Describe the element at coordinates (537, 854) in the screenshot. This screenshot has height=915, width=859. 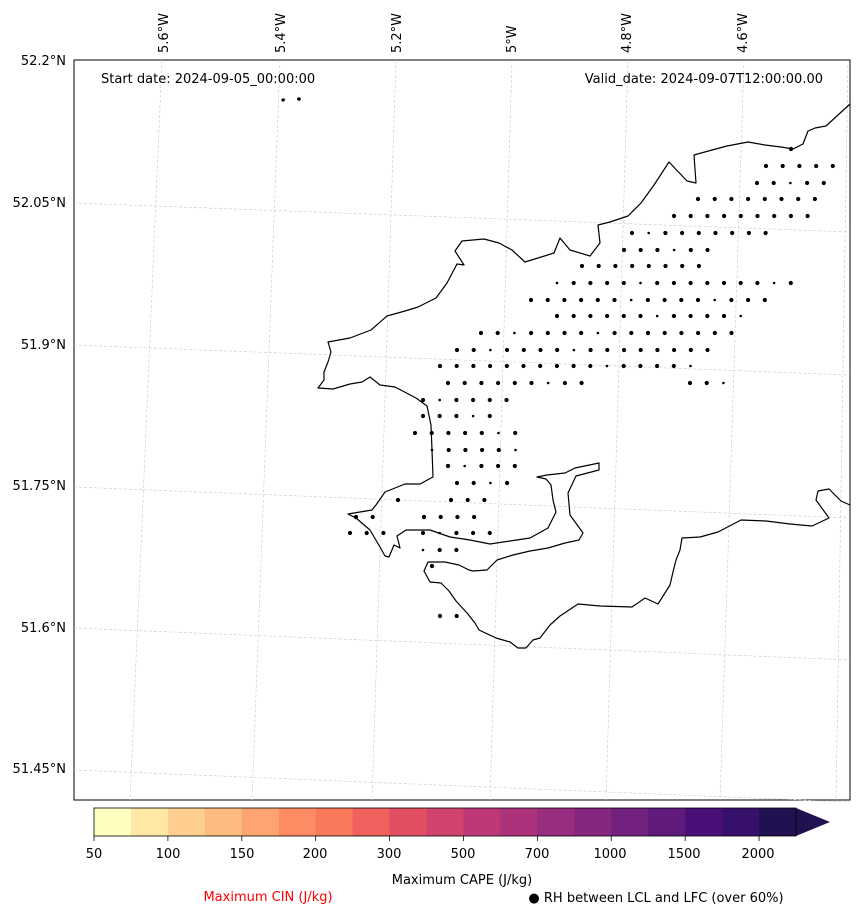
I see `colorbar-tick-label: 700` at that location.